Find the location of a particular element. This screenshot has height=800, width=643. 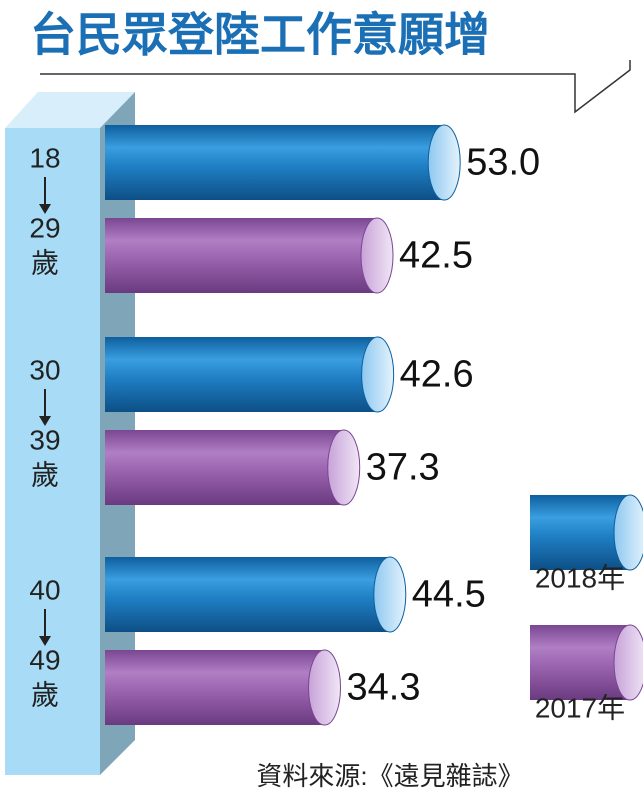

value-label: 53.0 is located at coordinates (503, 163).